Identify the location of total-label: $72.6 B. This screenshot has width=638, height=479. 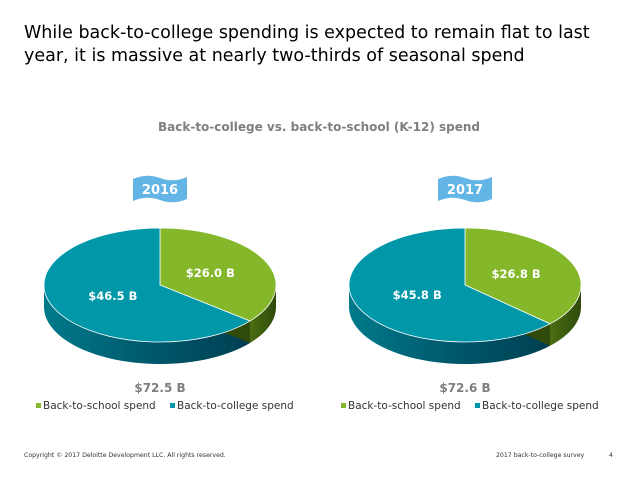
(464, 388).